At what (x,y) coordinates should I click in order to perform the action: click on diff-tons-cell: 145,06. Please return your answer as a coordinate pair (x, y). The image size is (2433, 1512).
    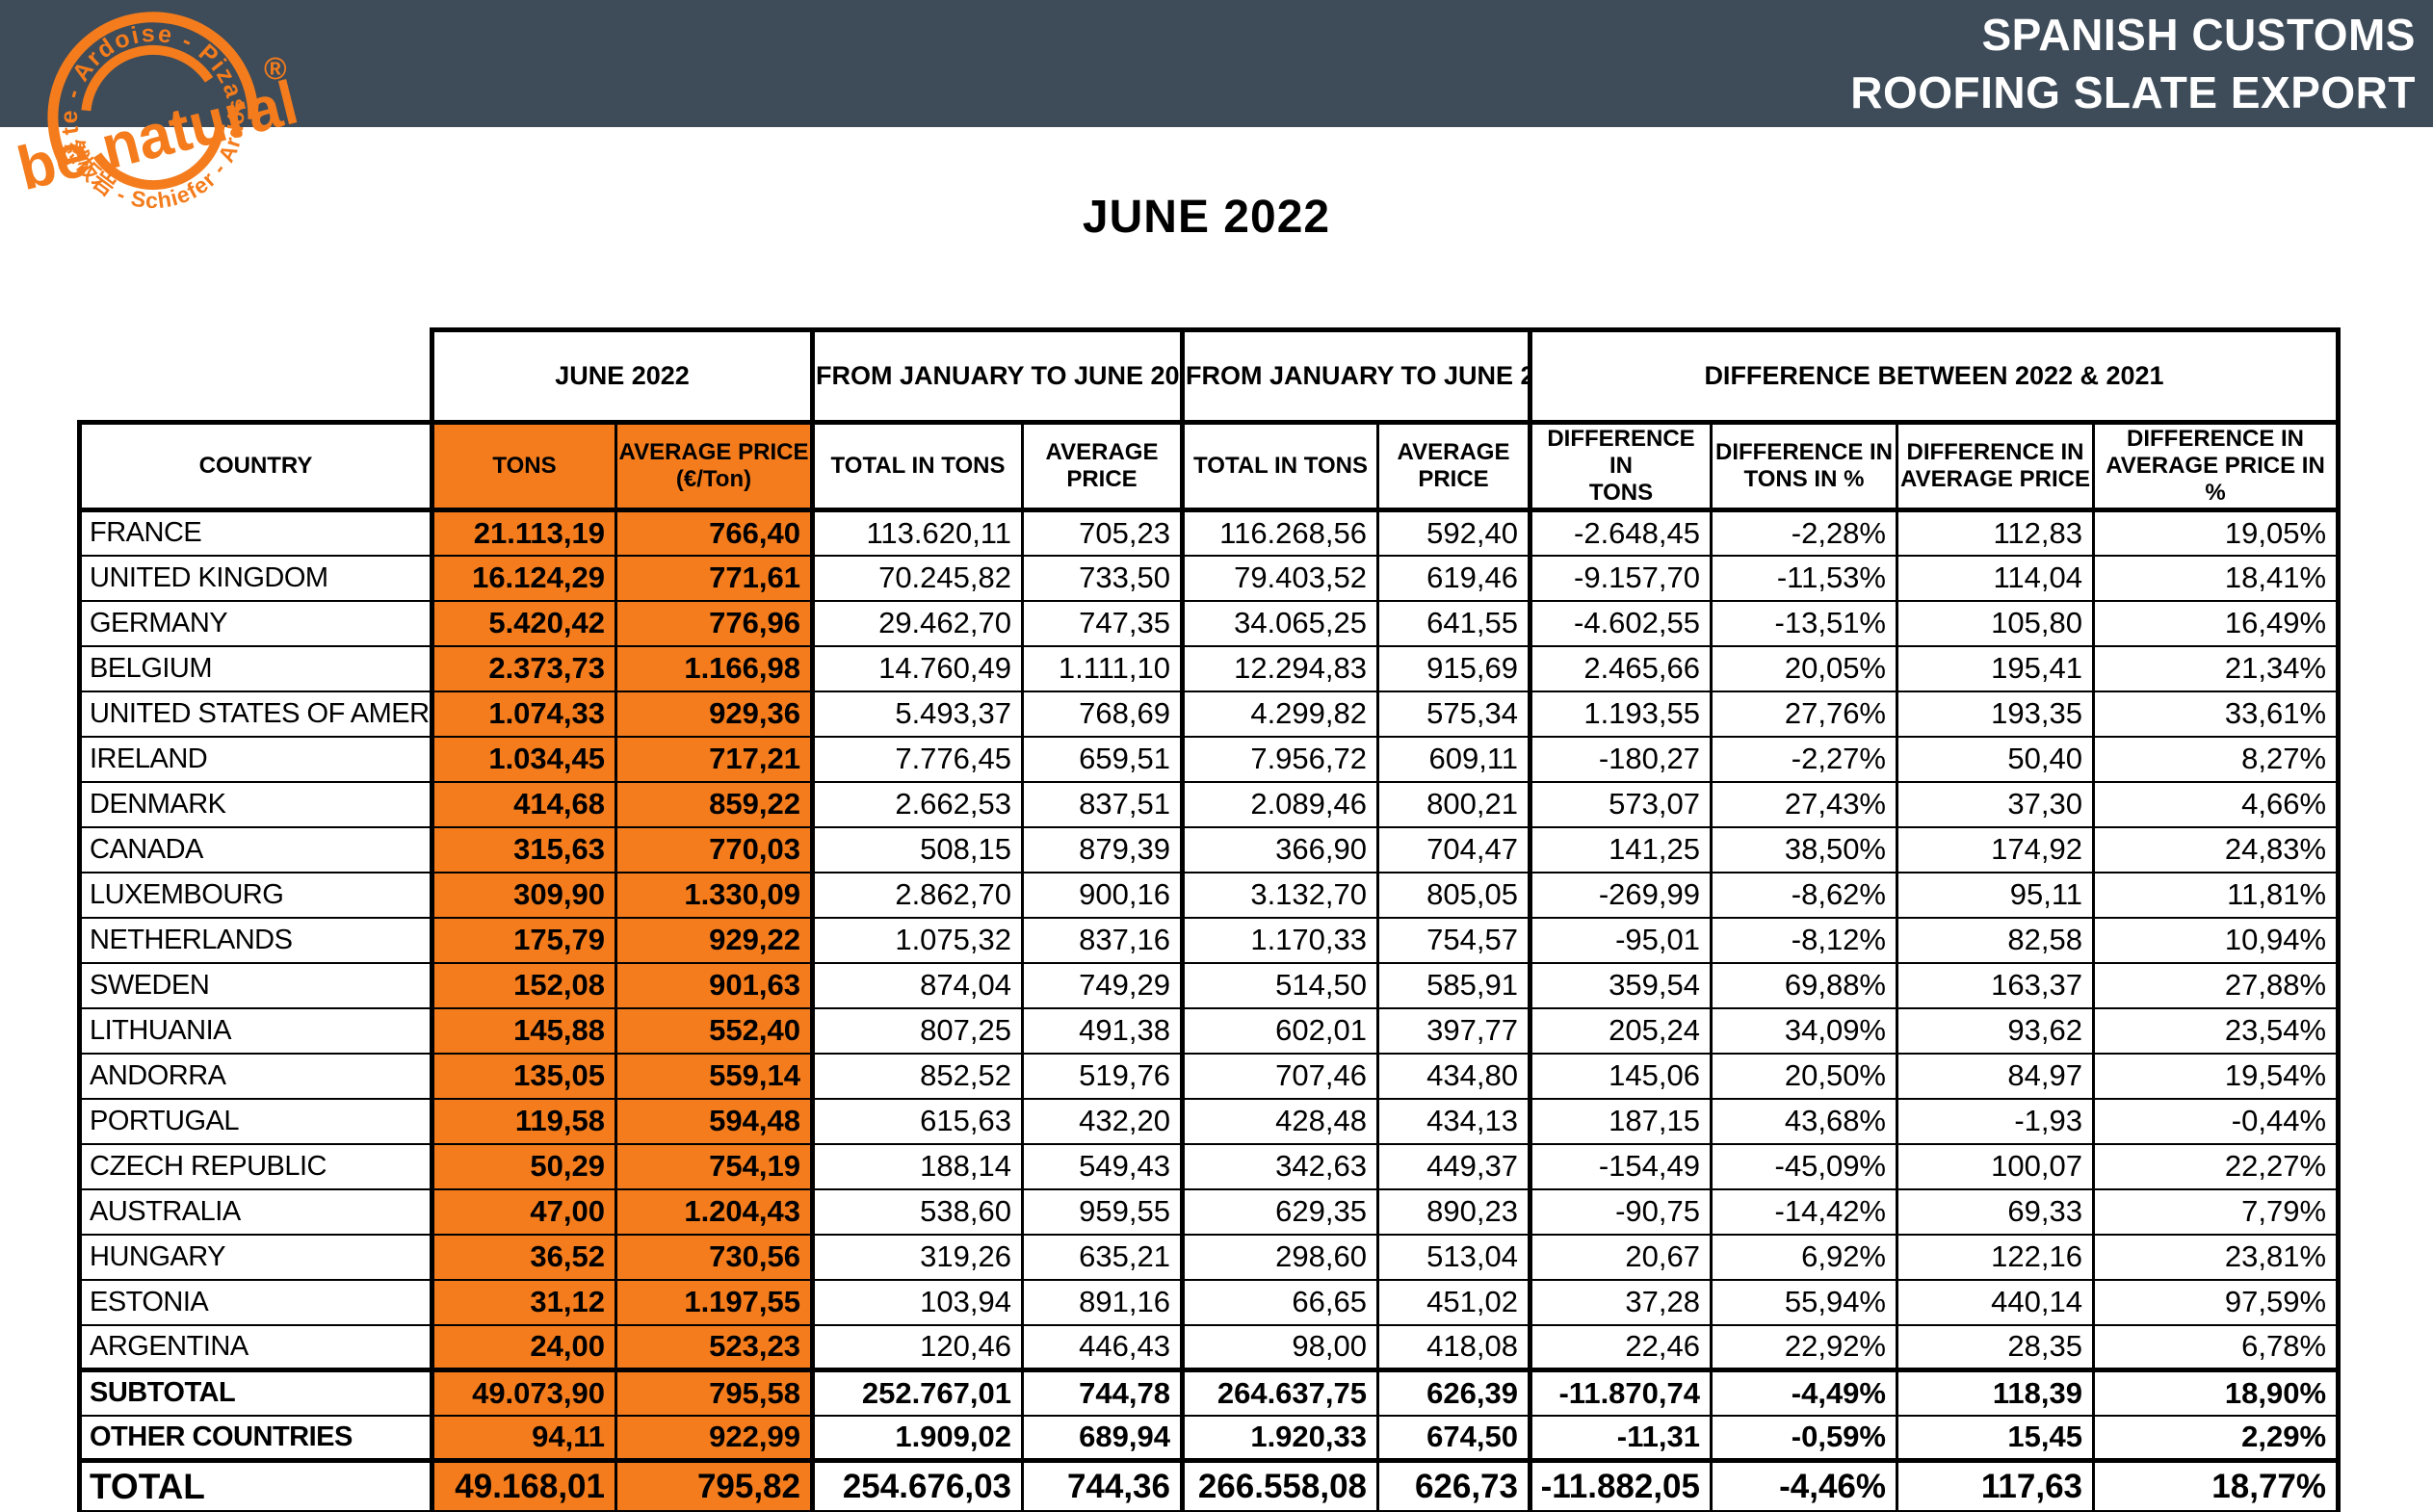
    Looking at the image, I should click on (1620, 1076).